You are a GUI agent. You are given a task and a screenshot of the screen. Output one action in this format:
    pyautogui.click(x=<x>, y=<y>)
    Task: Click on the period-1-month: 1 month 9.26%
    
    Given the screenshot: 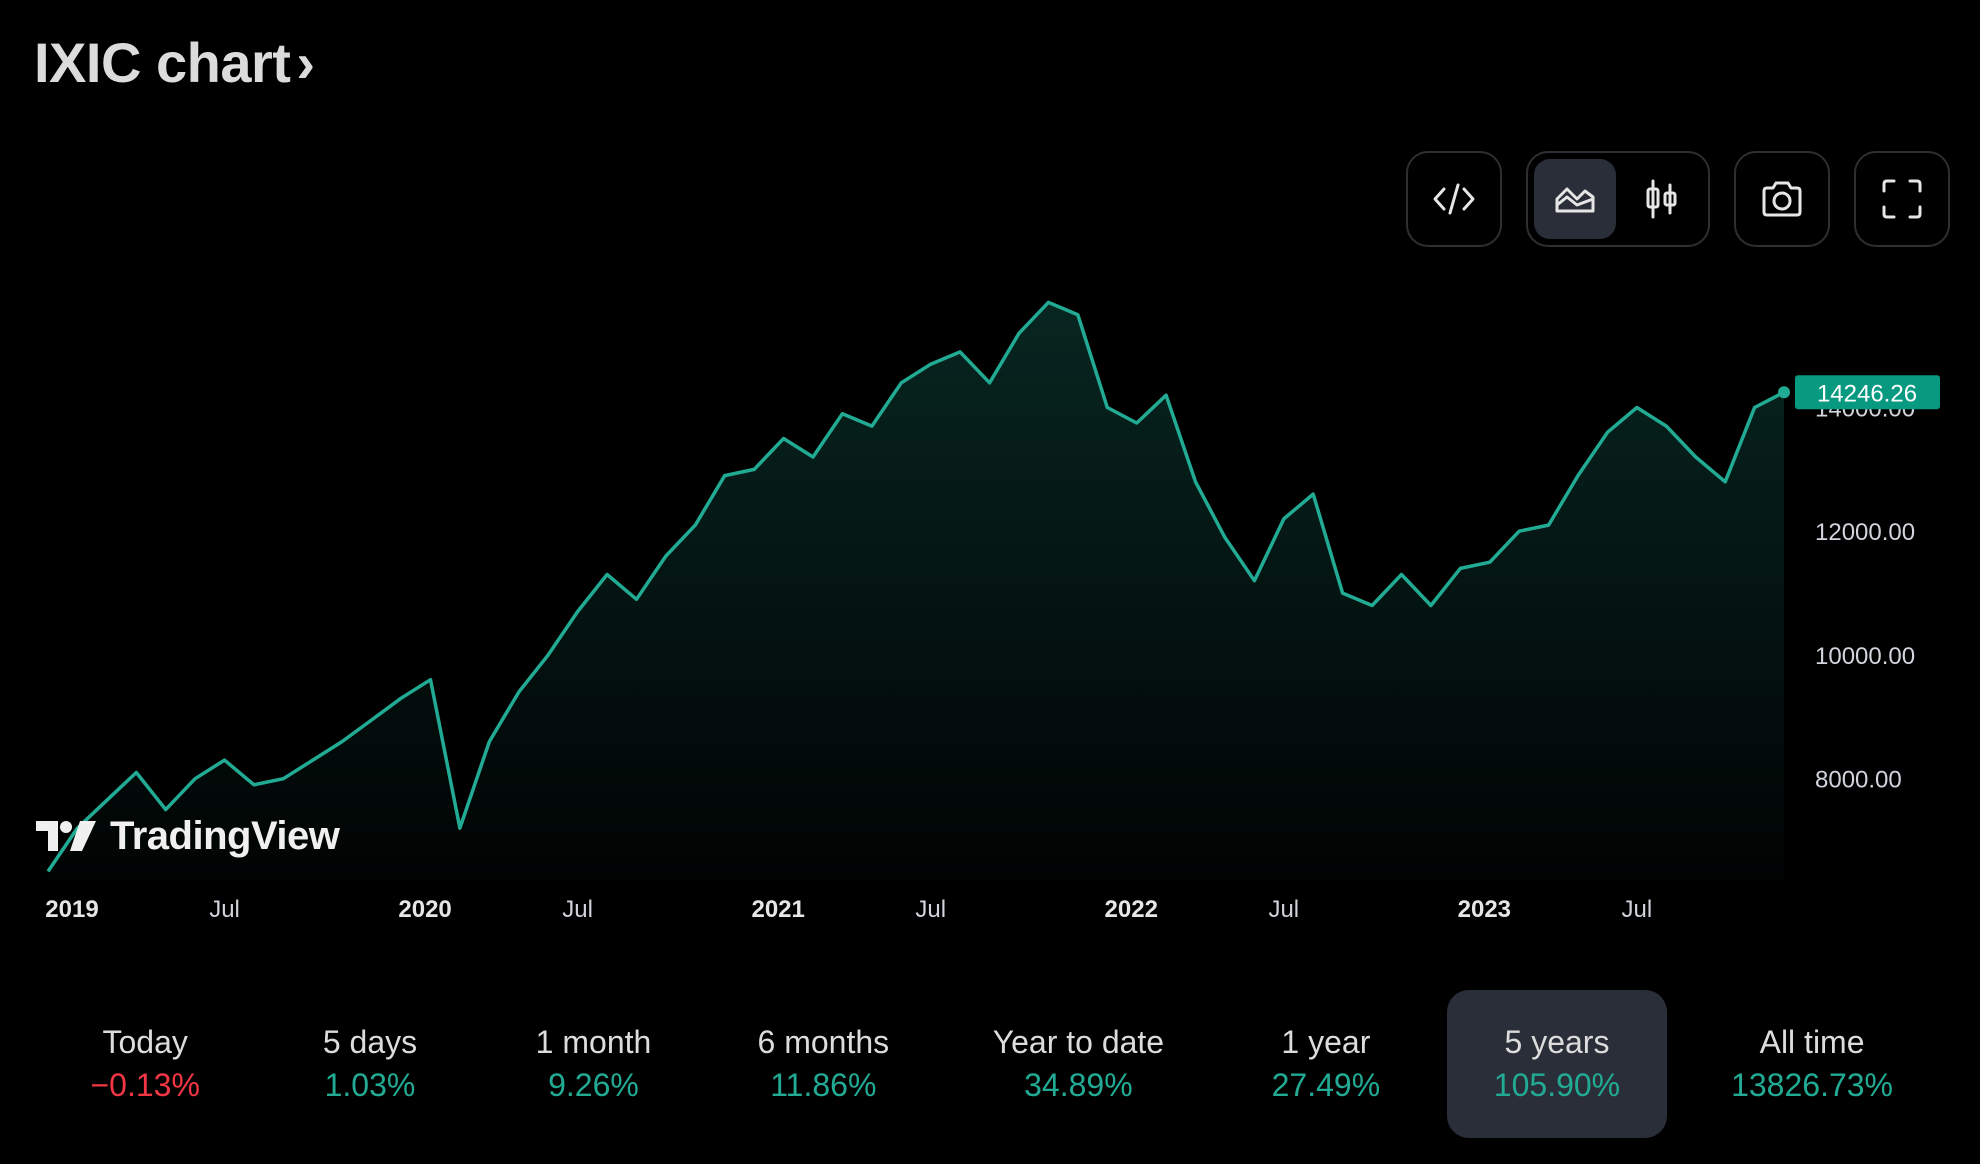 What is the action you would take?
    pyautogui.click(x=593, y=1064)
    